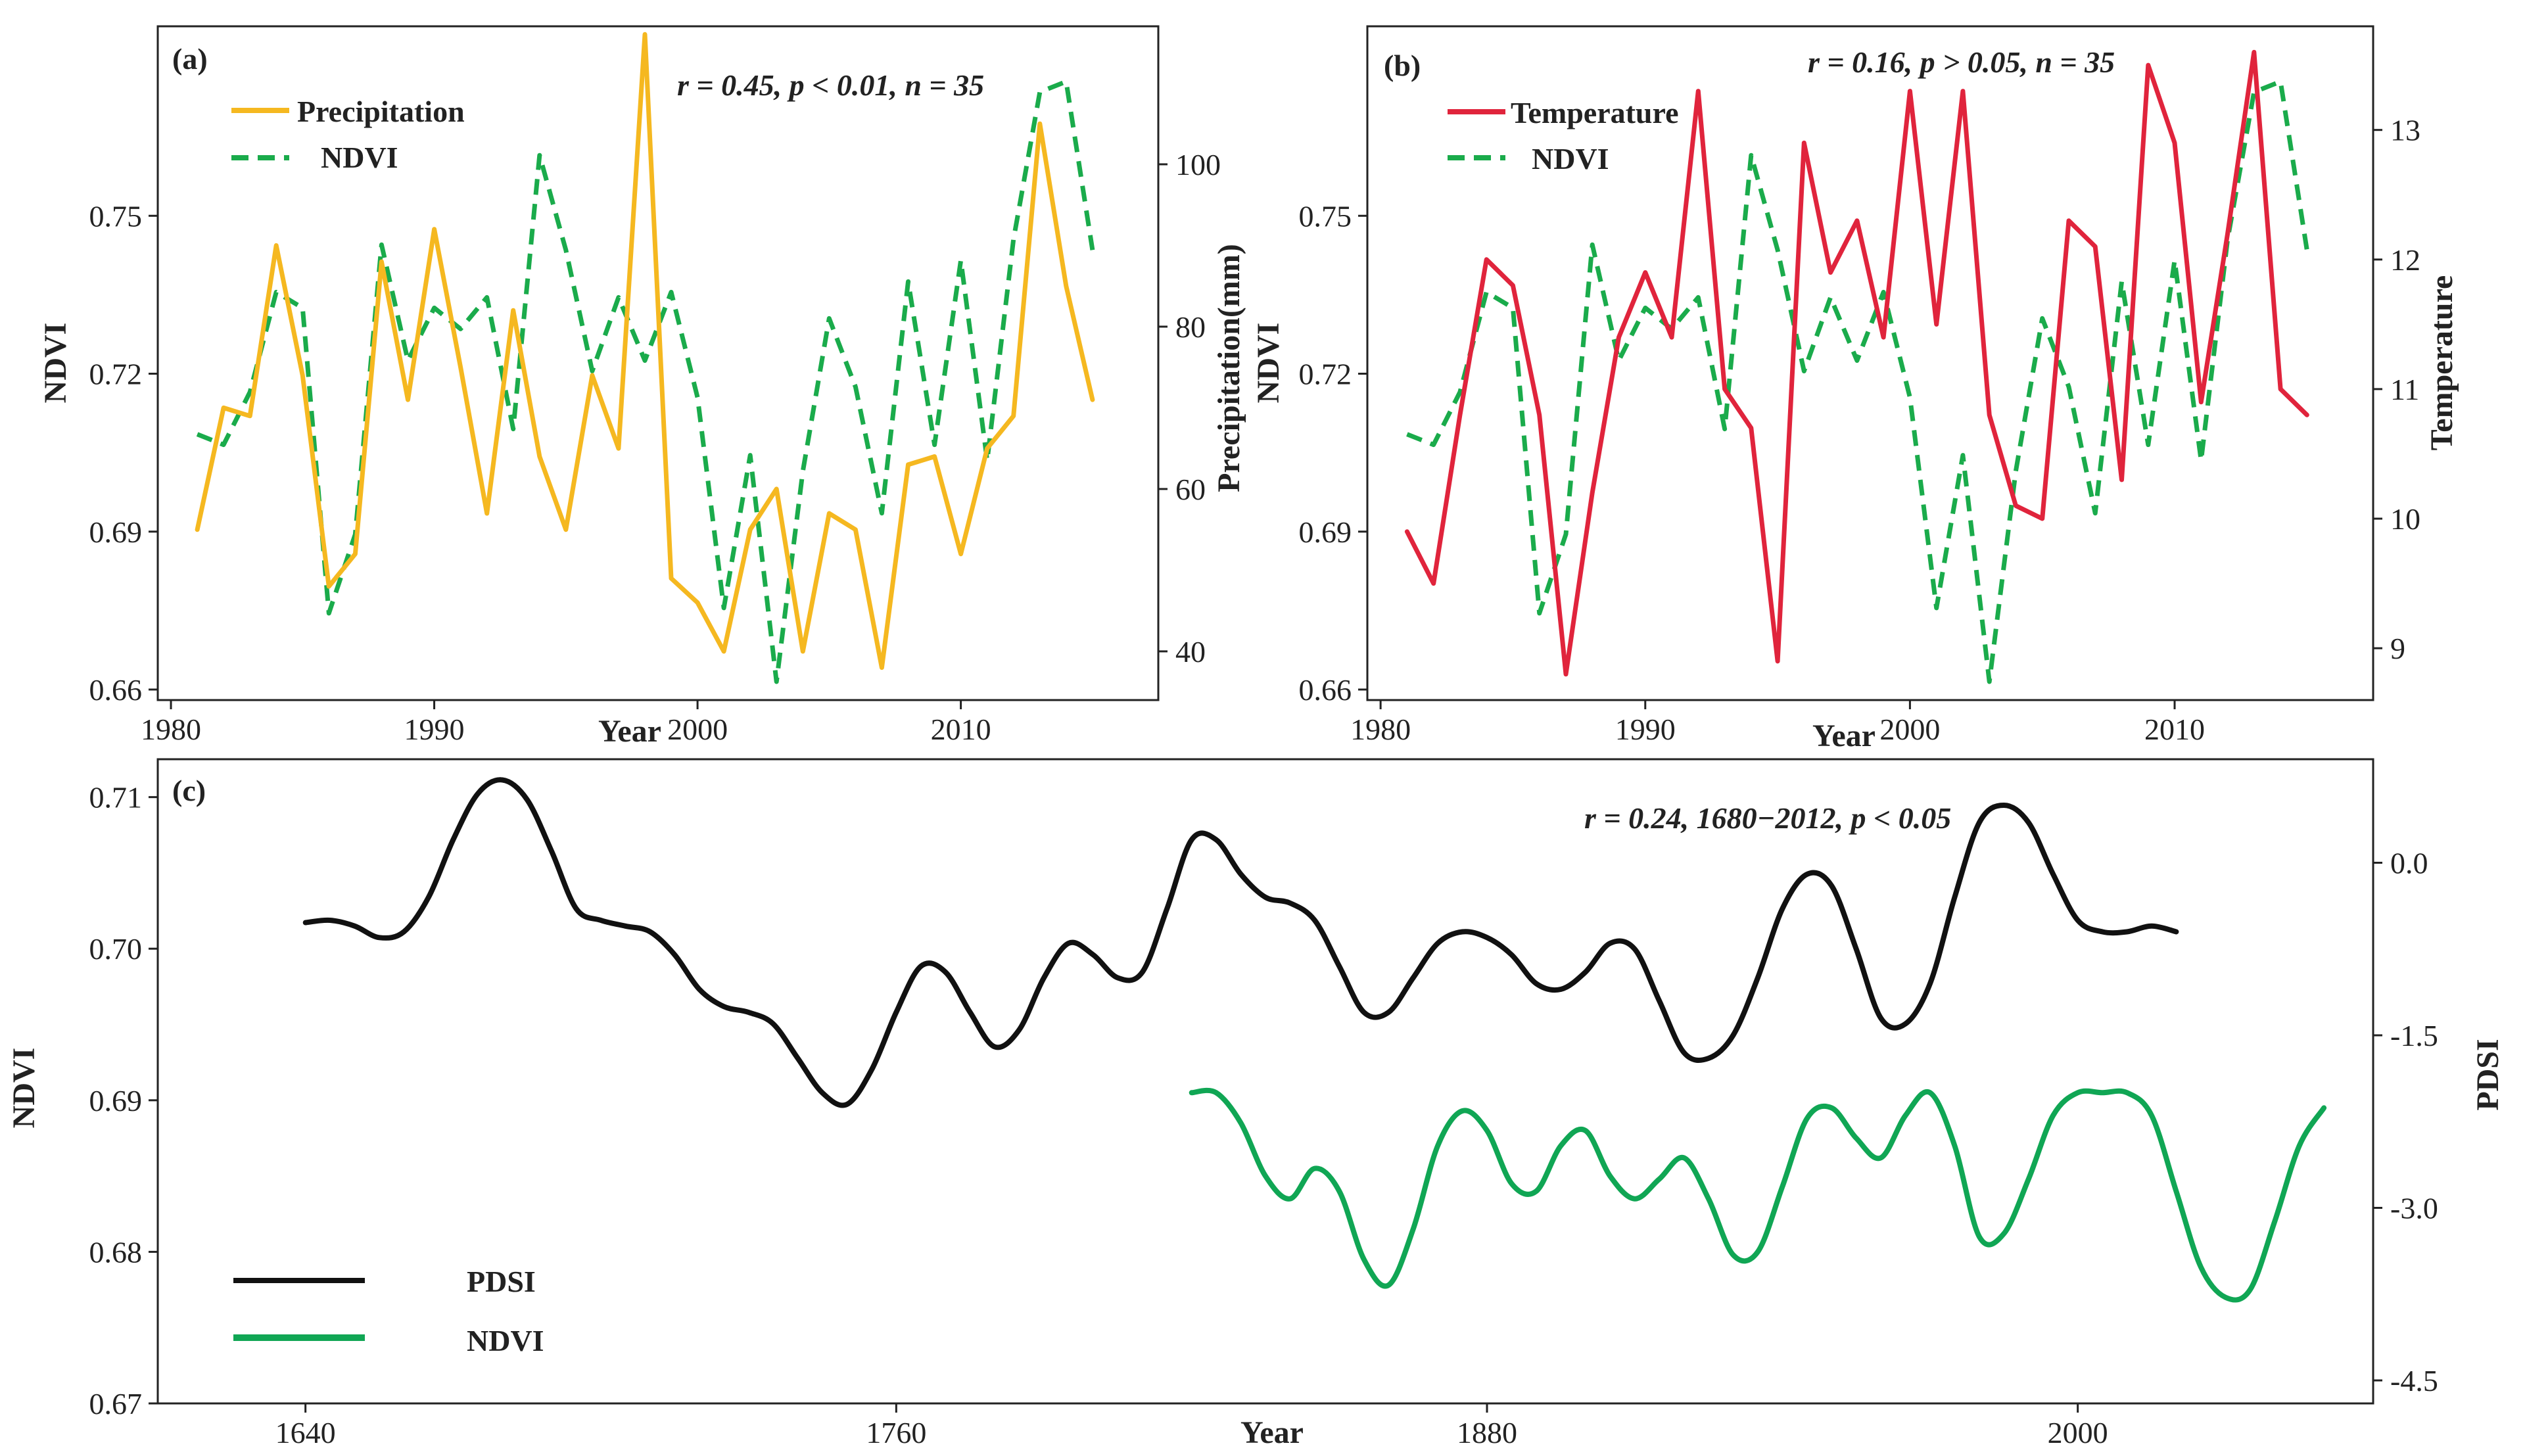 Image resolution: width=2525 pixels, height=1456 pixels. What do you see at coordinates (645, 381) in the screenshot?
I see `series-ndvi-line-a` at bounding box center [645, 381].